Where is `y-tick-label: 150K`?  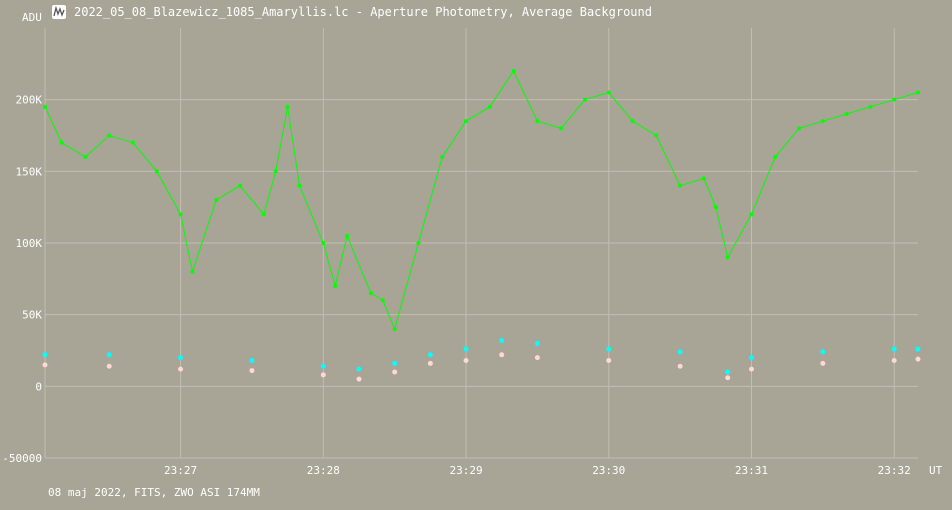
y-tick-label: 150K is located at coordinates (29, 171).